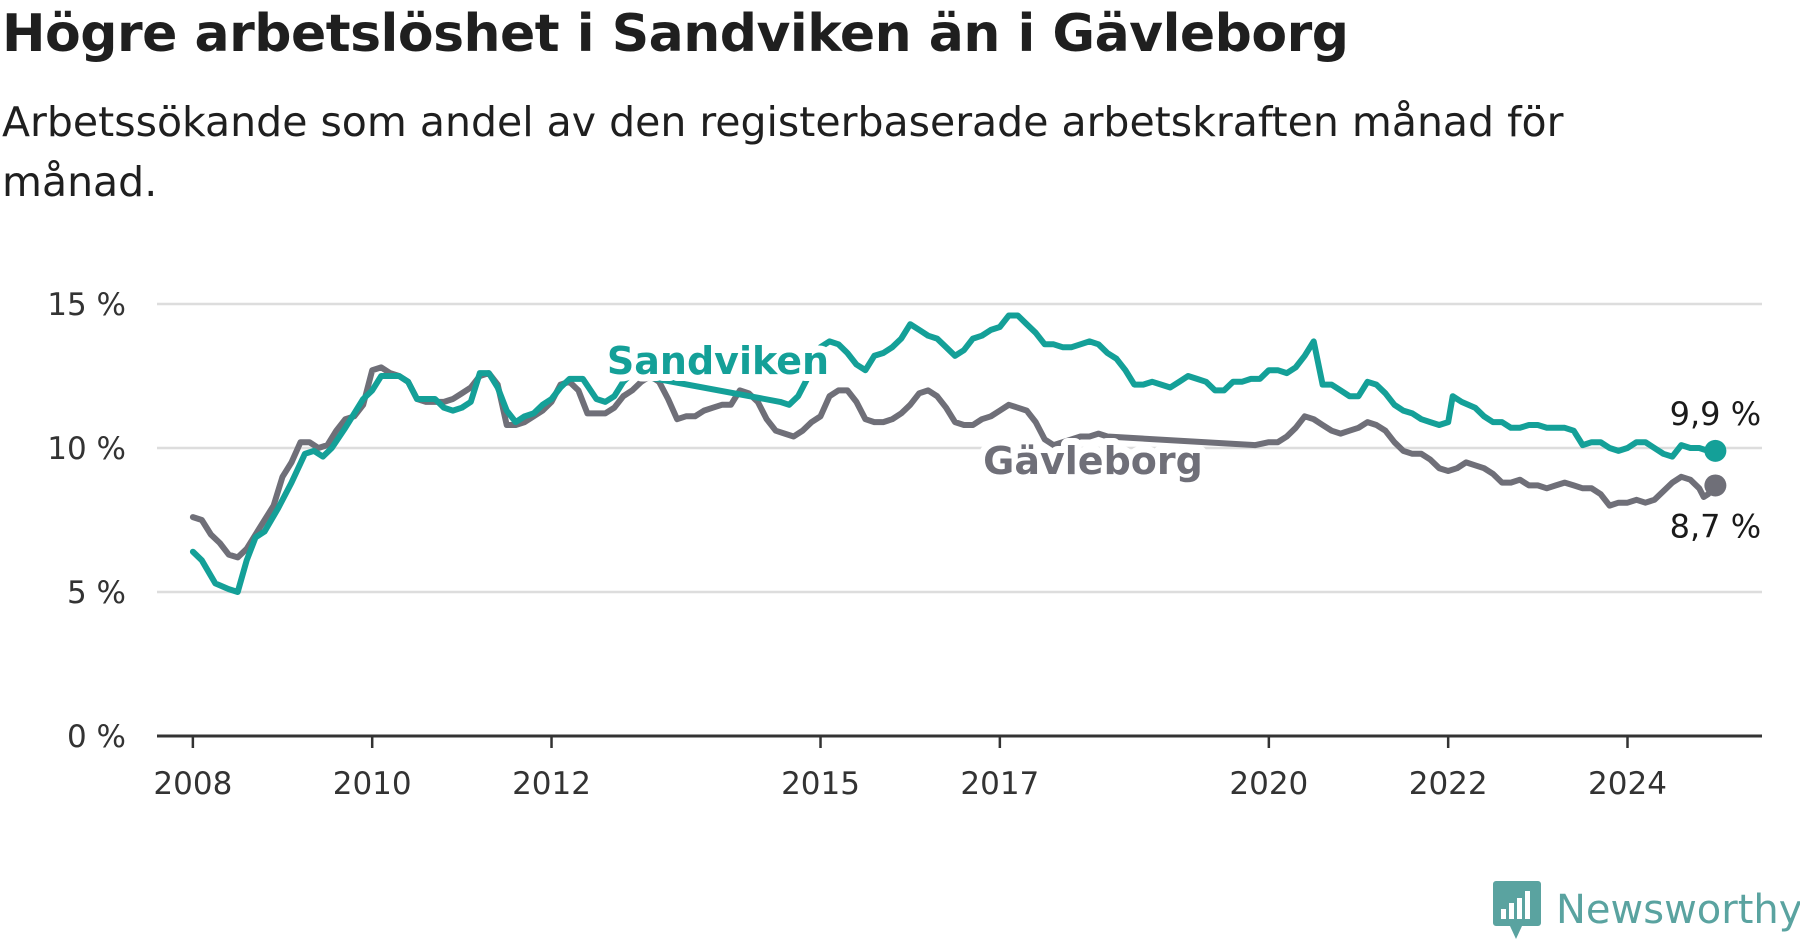 The image size is (1800, 948). I want to click on newsworthy-logo: Newsworthy, so click(1646, 910).